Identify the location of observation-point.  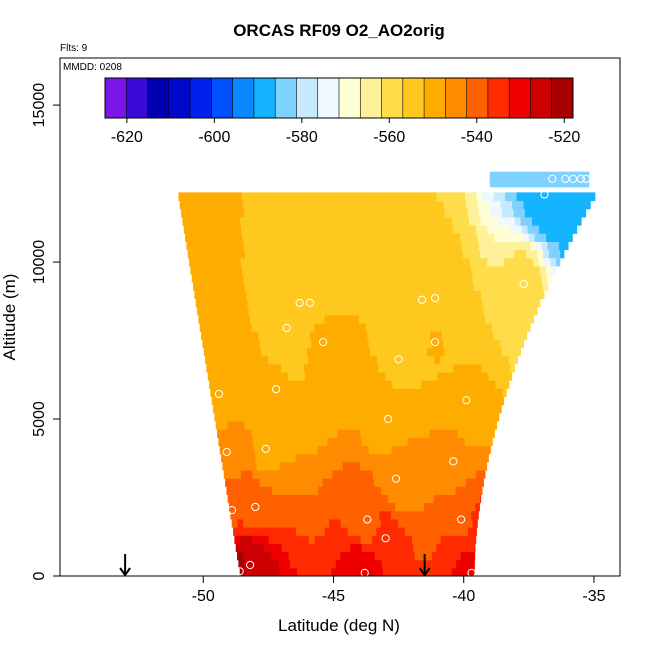
(255, 507).